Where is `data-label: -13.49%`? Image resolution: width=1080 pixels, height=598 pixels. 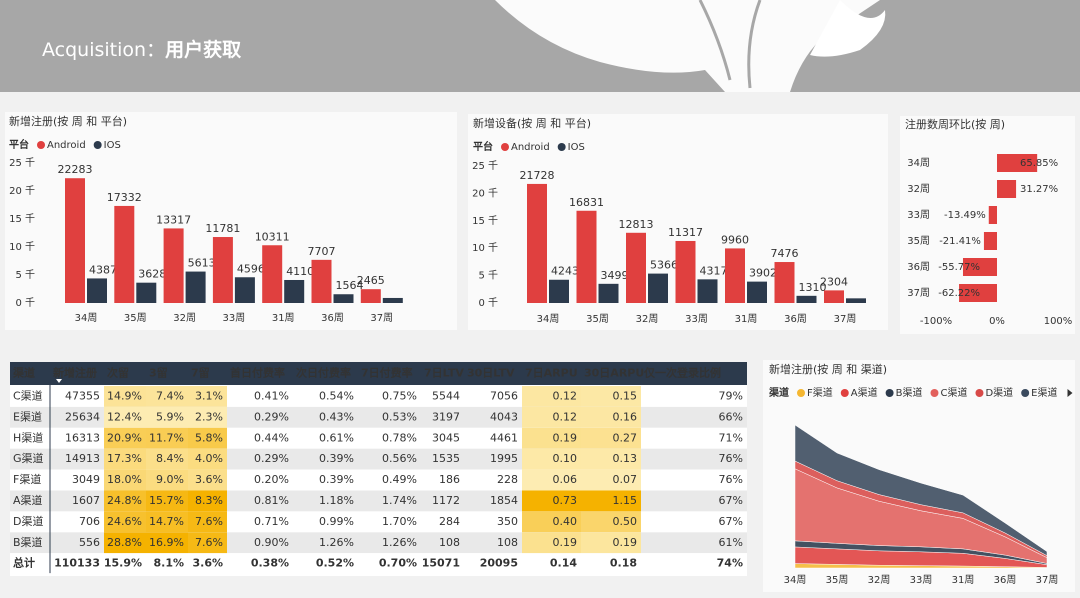
data-label: -13.49% is located at coordinates (965, 215).